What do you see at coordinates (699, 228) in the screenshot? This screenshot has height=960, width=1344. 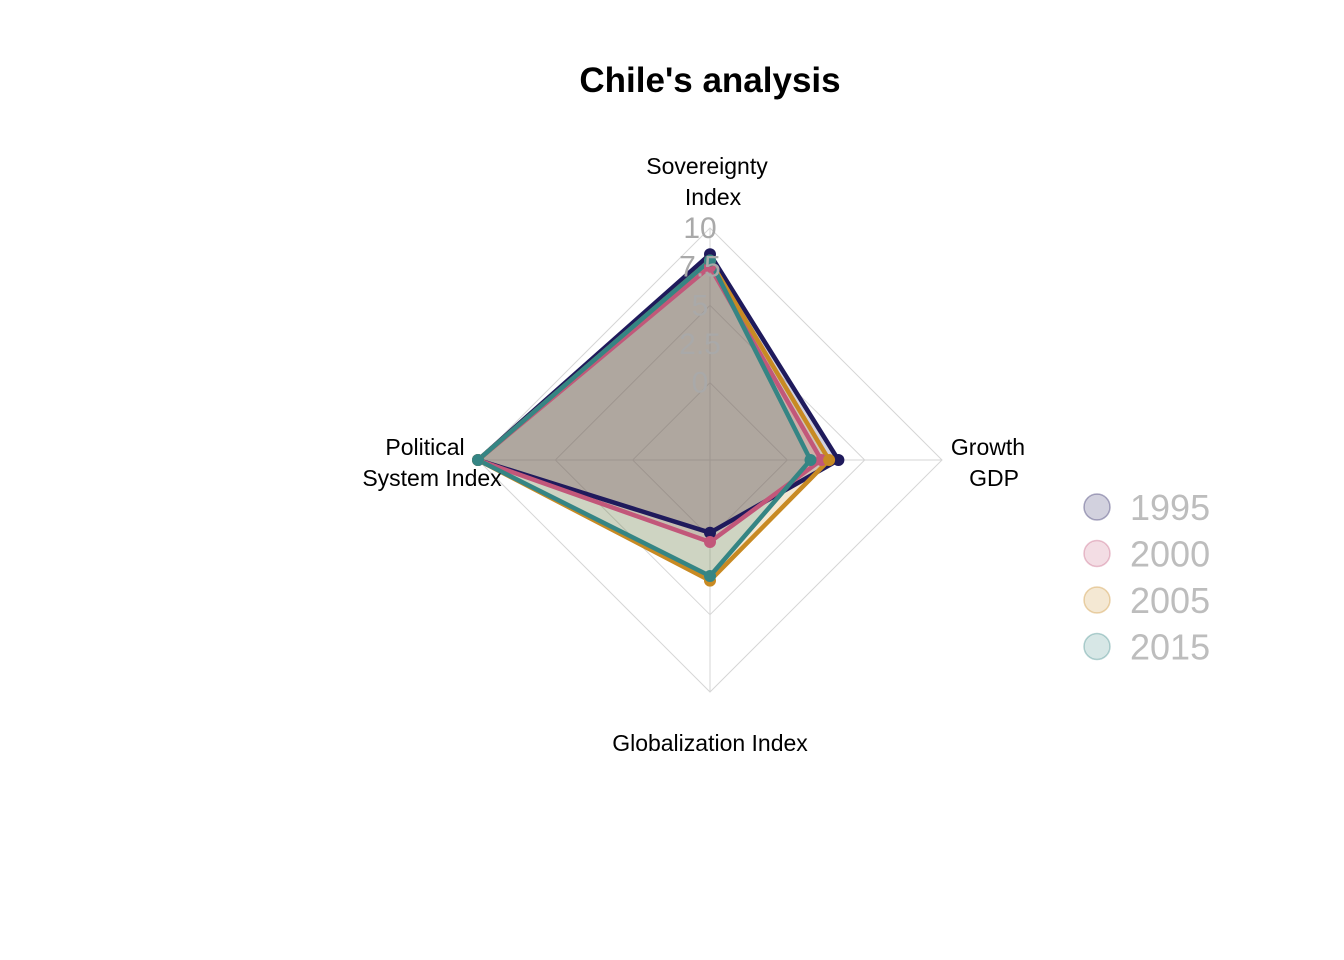 I see `tick-label: 10` at bounding box center [699, 228].